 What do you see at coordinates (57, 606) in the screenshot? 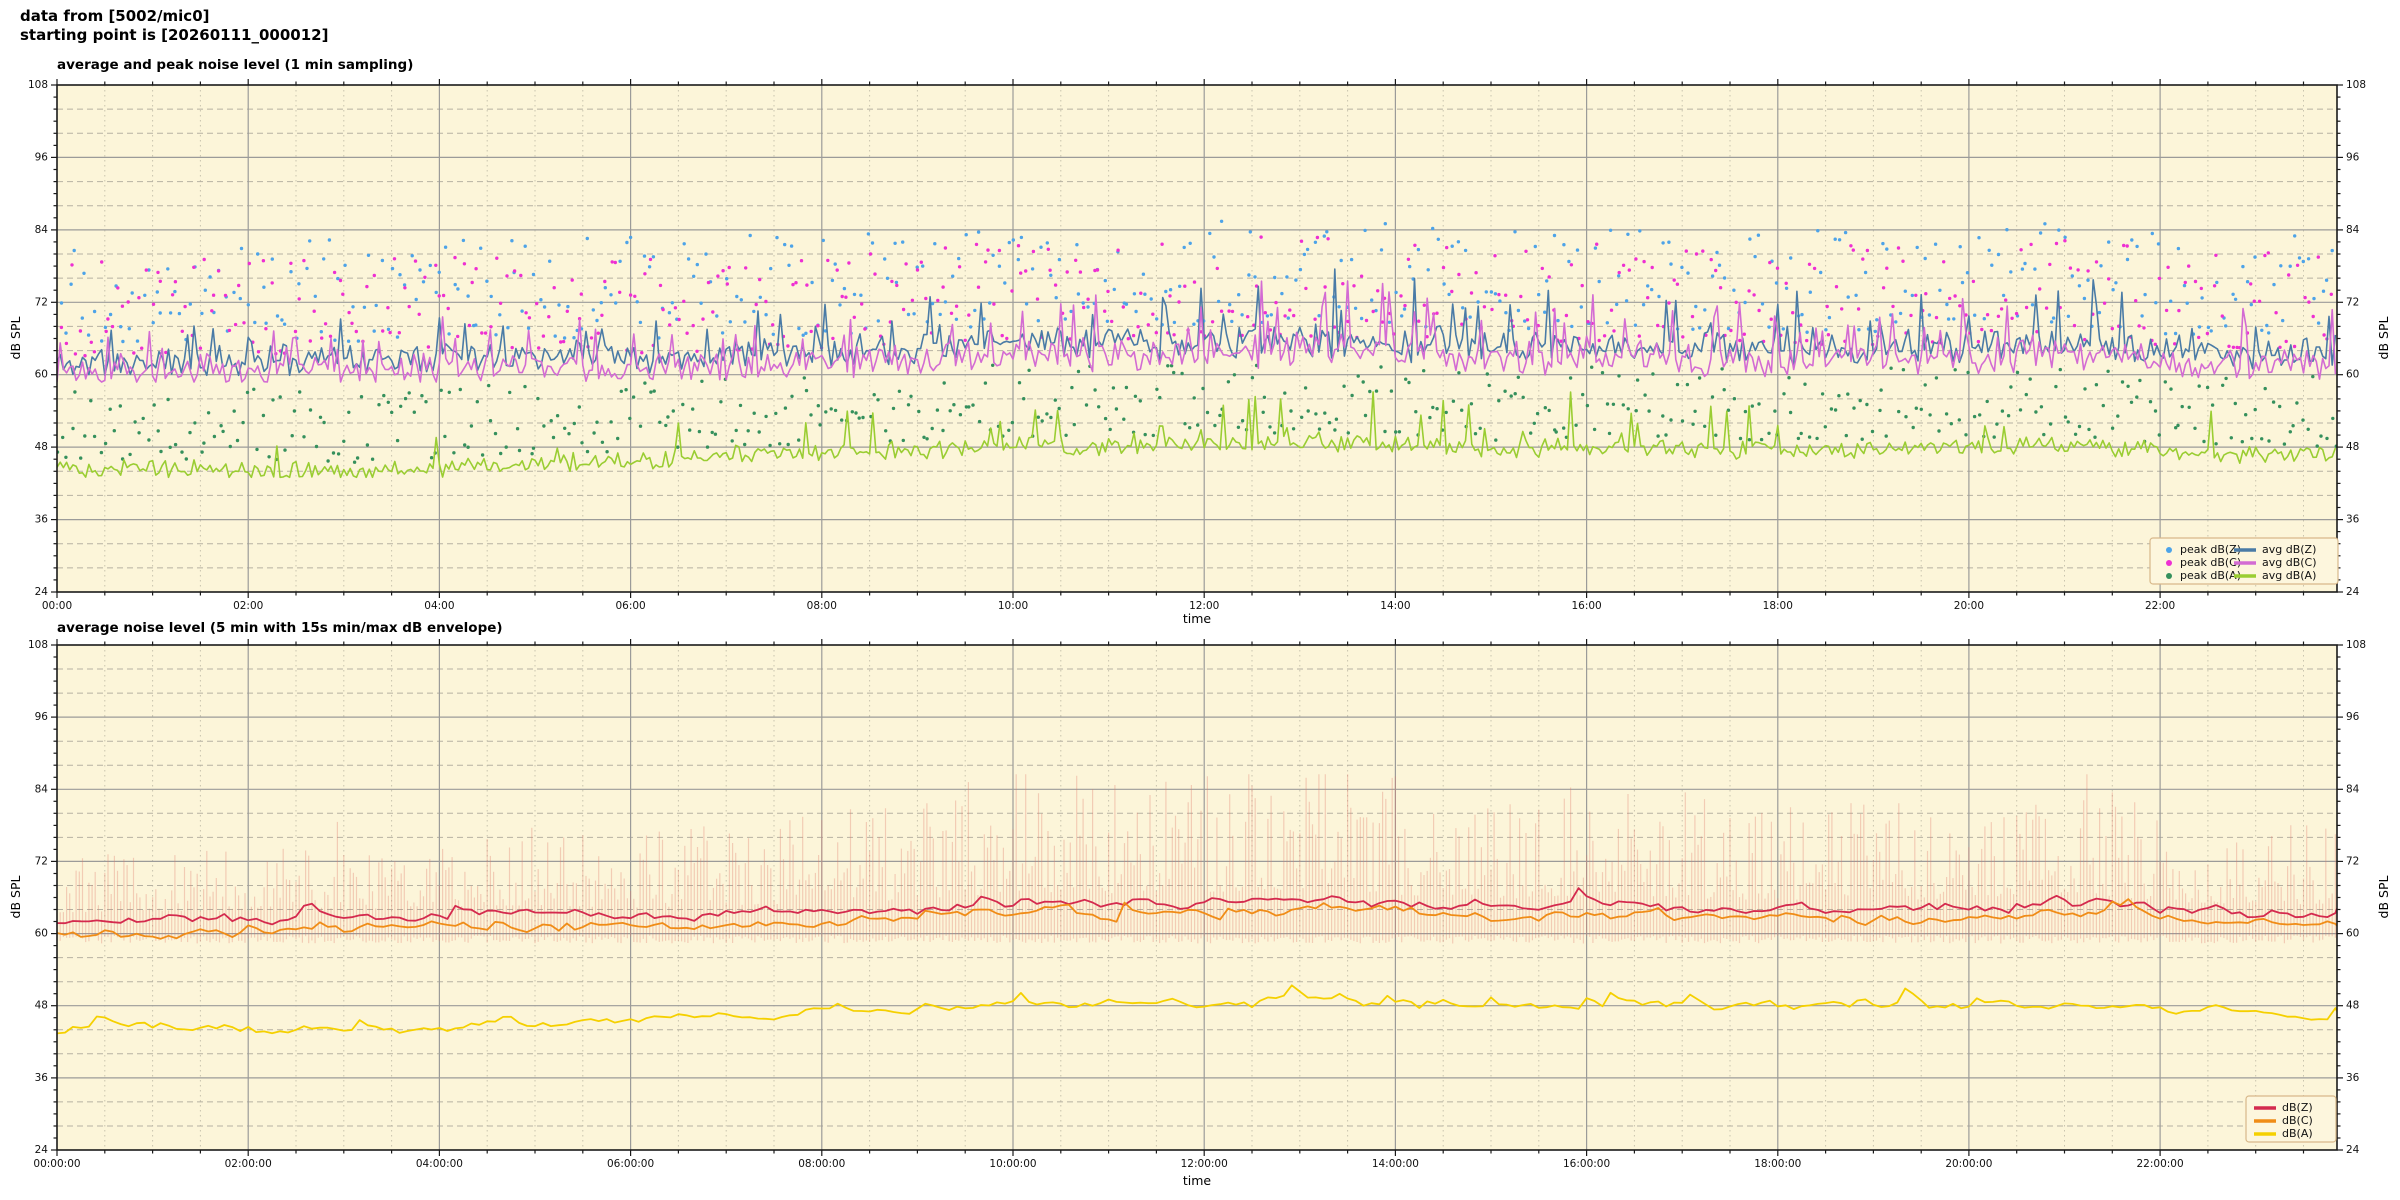
I see `svg-text: 00:00` at bounding box center [57, 606].